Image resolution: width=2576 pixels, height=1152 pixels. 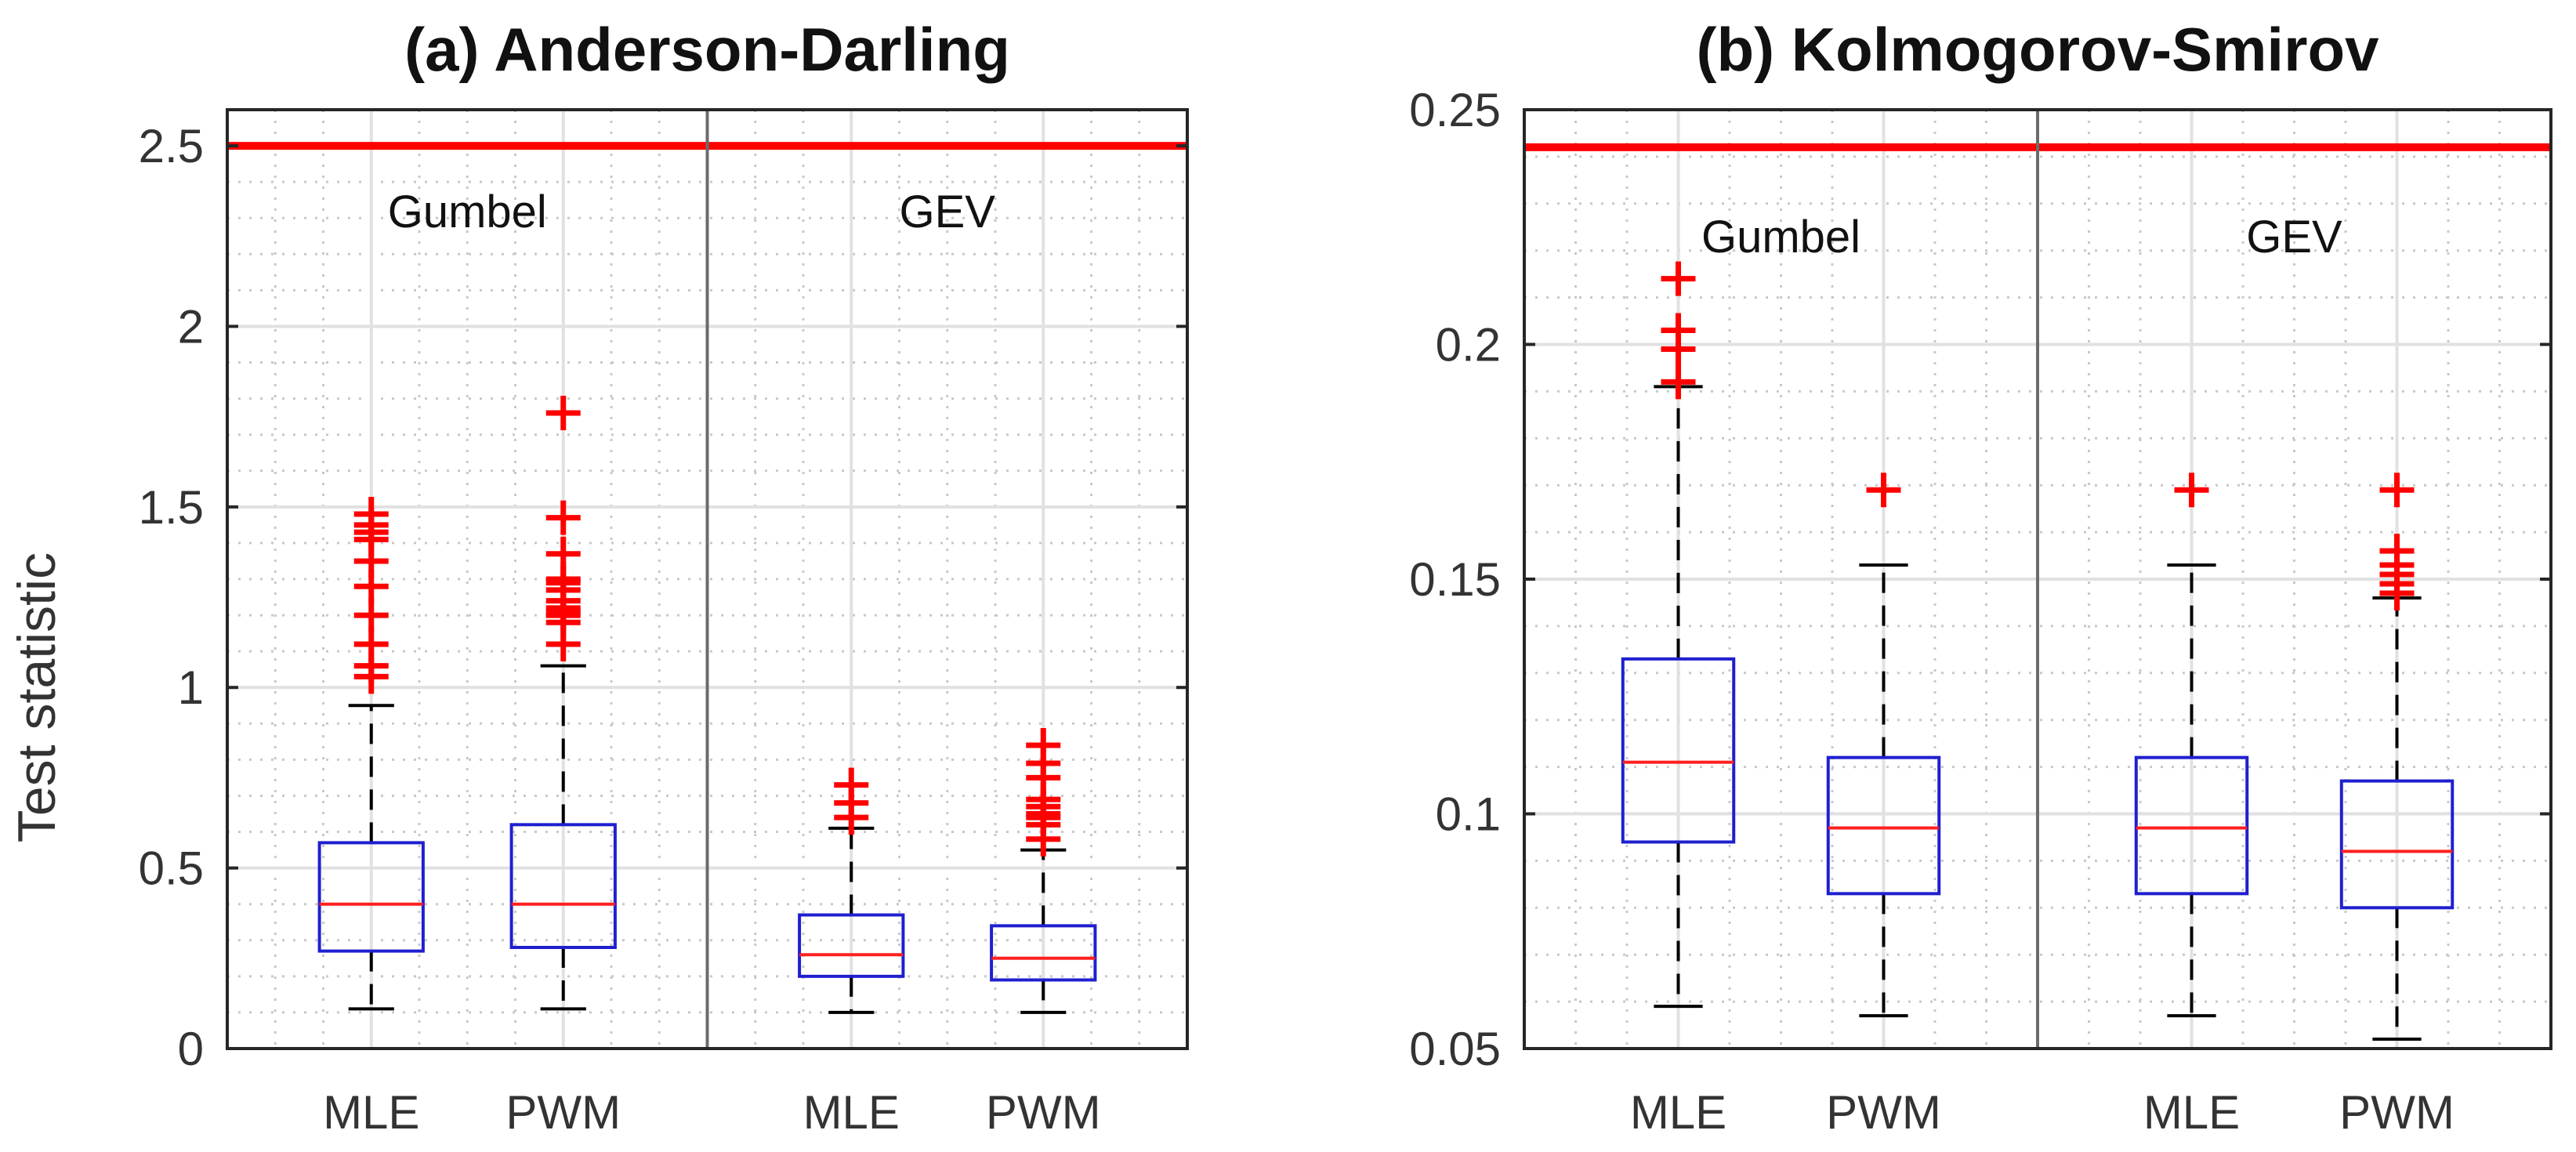 I want to click on y-axis-label: Test statistic, so click(x=37, y=697).